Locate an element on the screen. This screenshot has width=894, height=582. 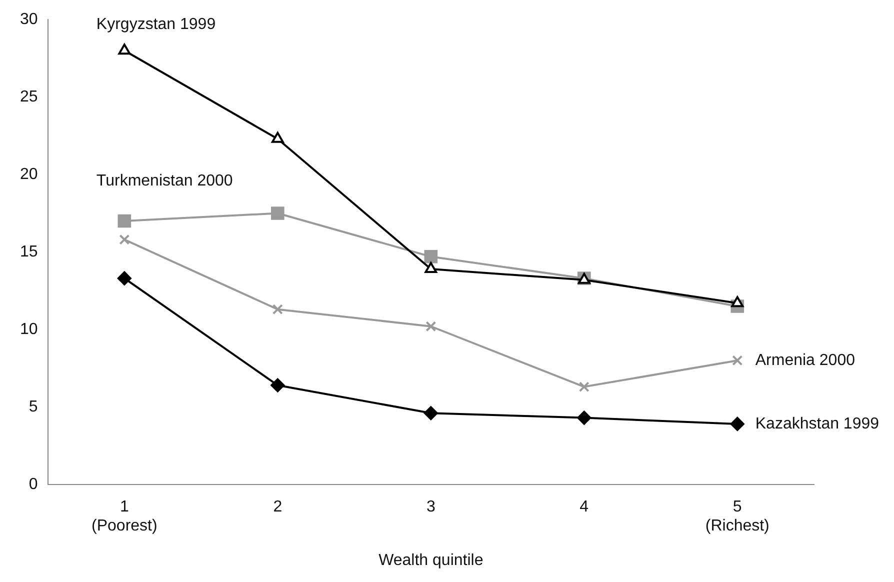
series-label: Armenia 2000 is located at coordinates (805, 360).